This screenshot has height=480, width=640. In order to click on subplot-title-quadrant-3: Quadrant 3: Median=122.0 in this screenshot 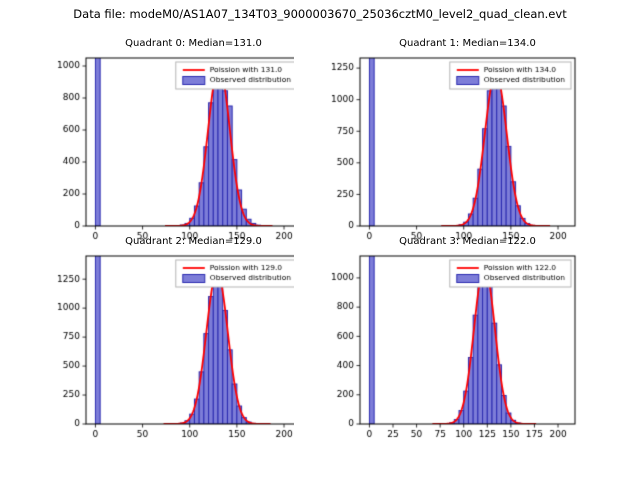, I will do `click(467, 241)`.